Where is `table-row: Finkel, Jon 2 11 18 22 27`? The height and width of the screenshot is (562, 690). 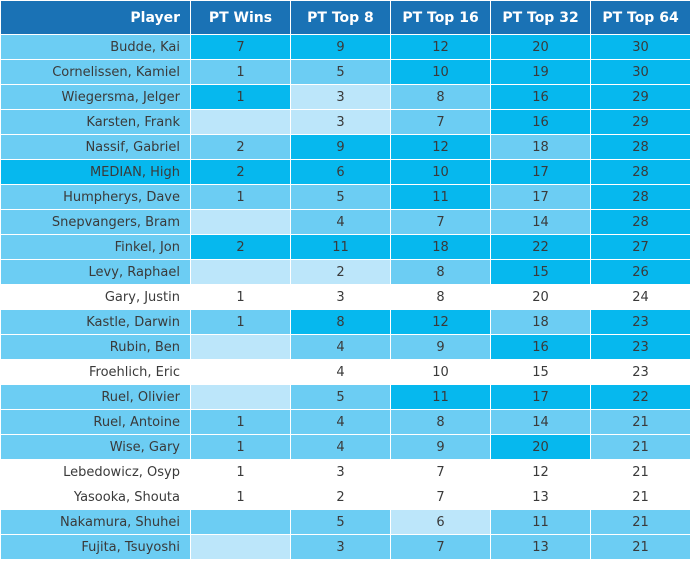 table-row: Finkel, Jon 2 11 18 22 27 is located at coordinates (345, 247).